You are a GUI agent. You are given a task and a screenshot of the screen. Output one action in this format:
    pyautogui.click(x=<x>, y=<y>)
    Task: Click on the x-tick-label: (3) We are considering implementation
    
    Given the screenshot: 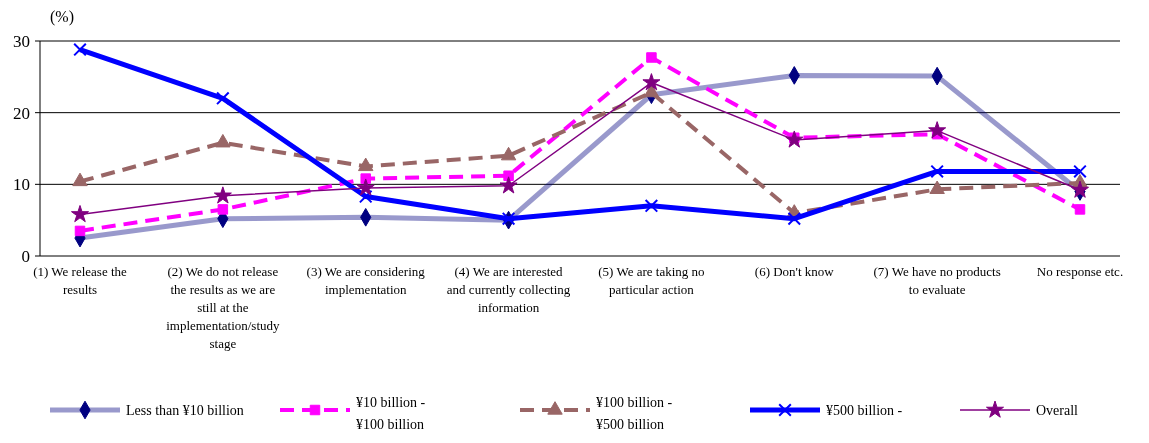 What is the action you would take?
    pyautogui.click(x=366, y=280)
    